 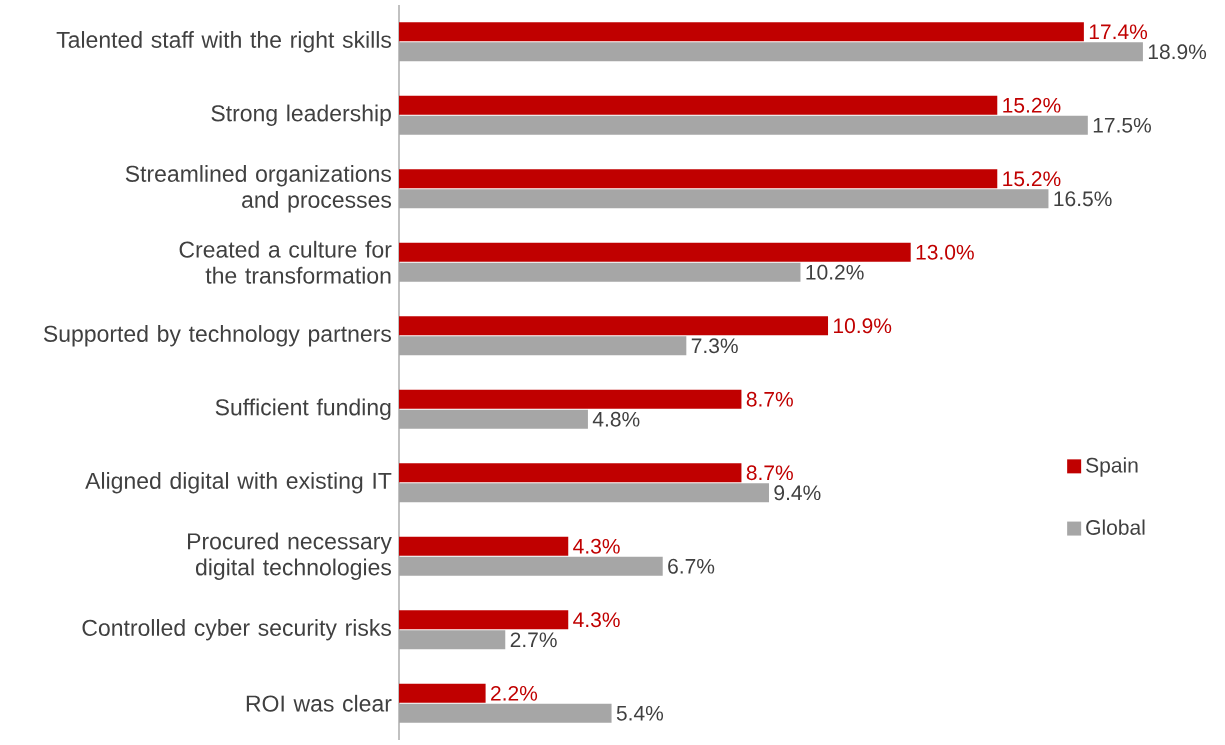 I want to click on y-tick-label: ROI was clear, so click(x=319, y=703).